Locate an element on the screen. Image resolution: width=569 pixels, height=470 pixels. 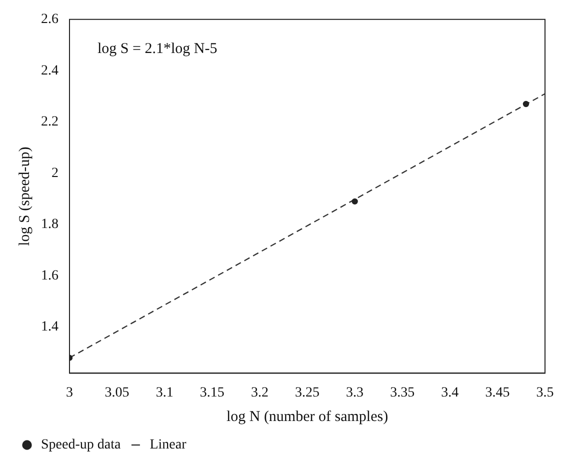
x-tick-label: 3.25 is located at coordinates (307, 392).